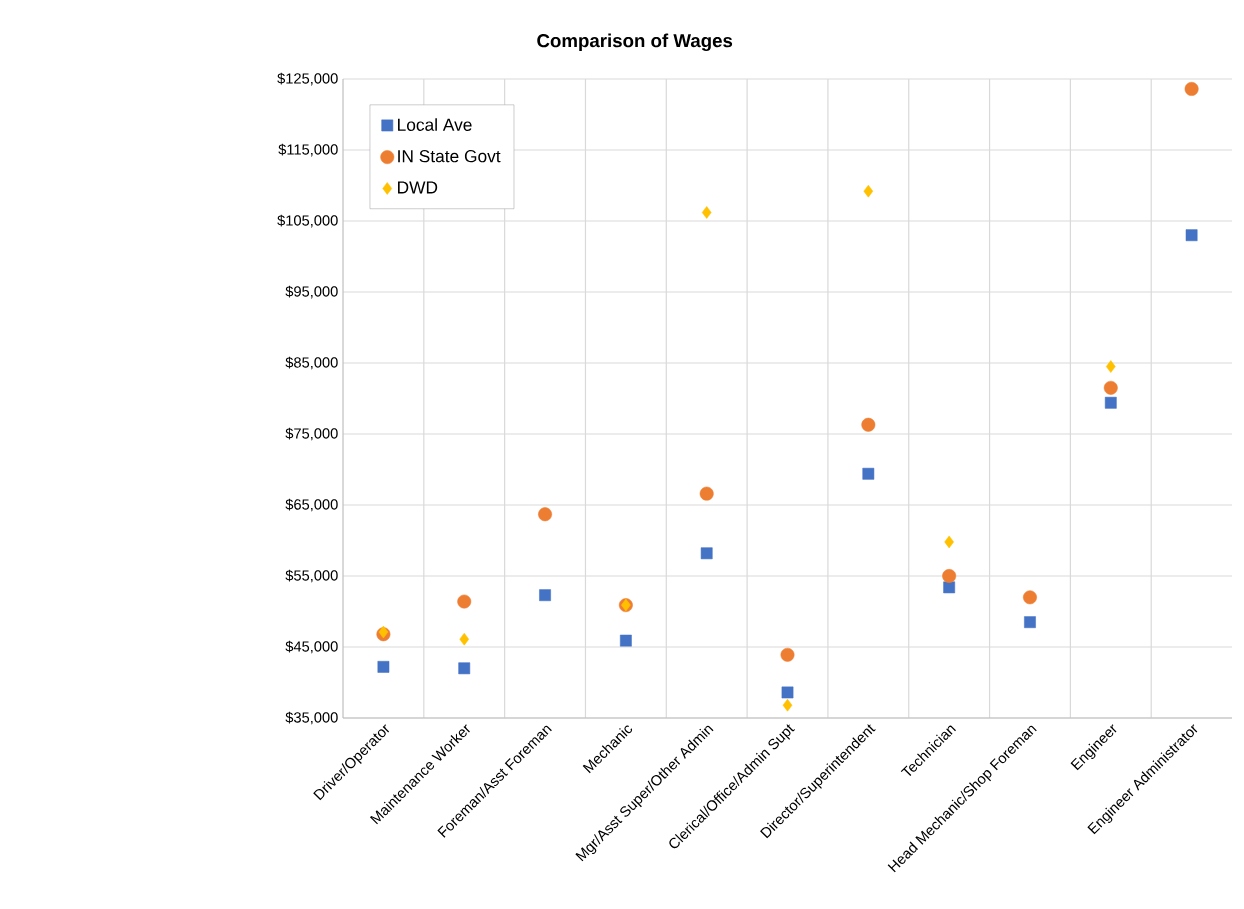  I want to click on y-tick-label: $55,000, so click(311, 576).